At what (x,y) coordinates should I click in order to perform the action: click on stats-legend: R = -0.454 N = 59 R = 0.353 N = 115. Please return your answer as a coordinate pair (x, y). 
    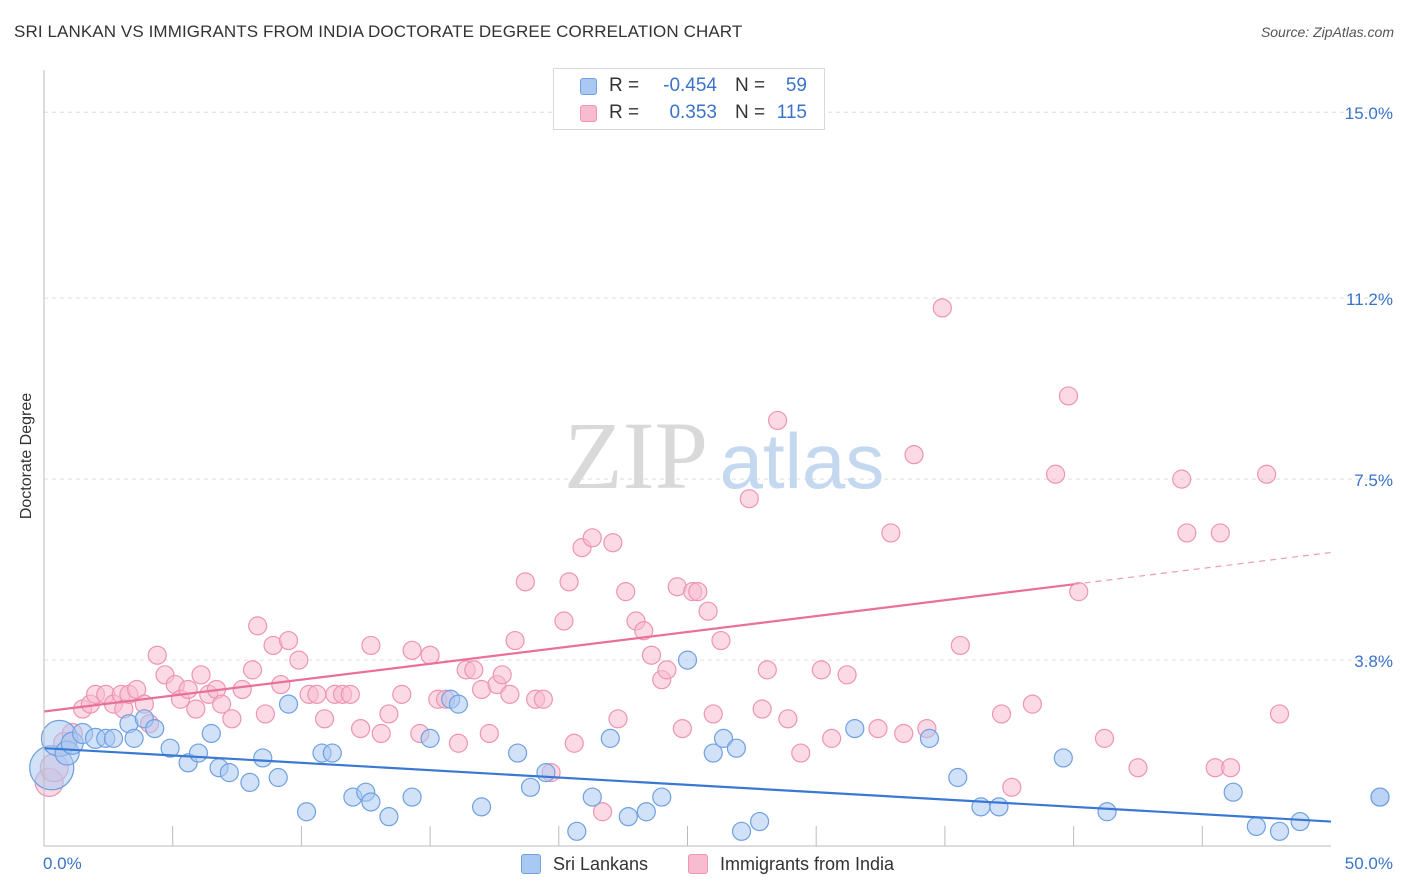
    Looking at the image, I should click on (689, 99).